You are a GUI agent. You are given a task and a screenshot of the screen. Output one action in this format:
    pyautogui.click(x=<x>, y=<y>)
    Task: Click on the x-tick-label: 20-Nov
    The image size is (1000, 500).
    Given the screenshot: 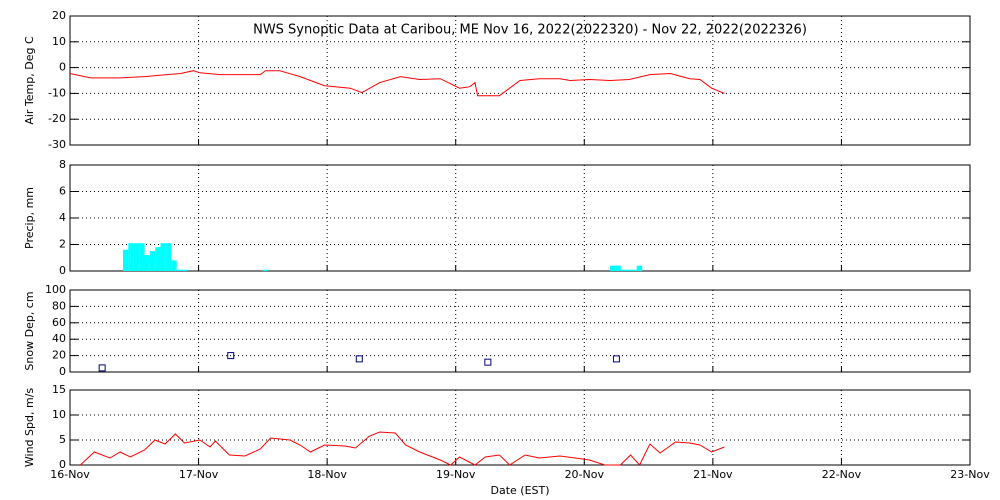 What is the action you would take?
    pyautogui.click(x=585, y=474)
    